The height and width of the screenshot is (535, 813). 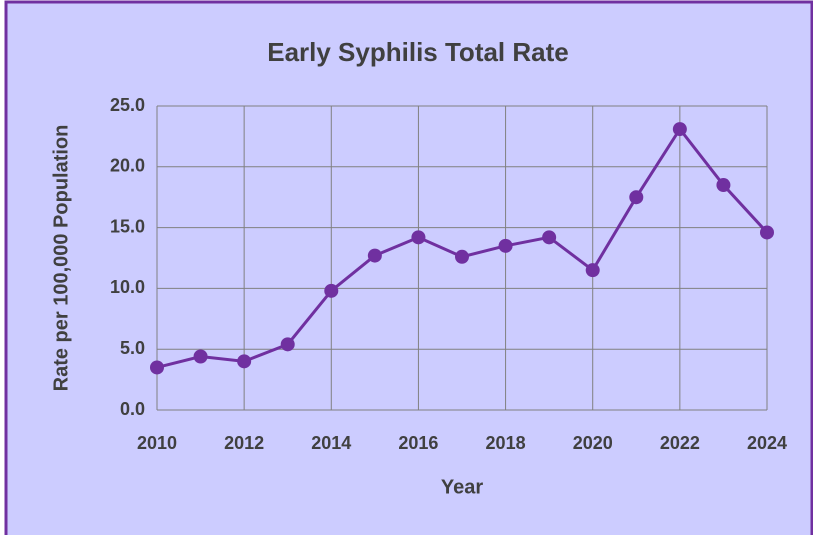 I want to click on x-tick-label: 2018, so click(x=506, y=443).